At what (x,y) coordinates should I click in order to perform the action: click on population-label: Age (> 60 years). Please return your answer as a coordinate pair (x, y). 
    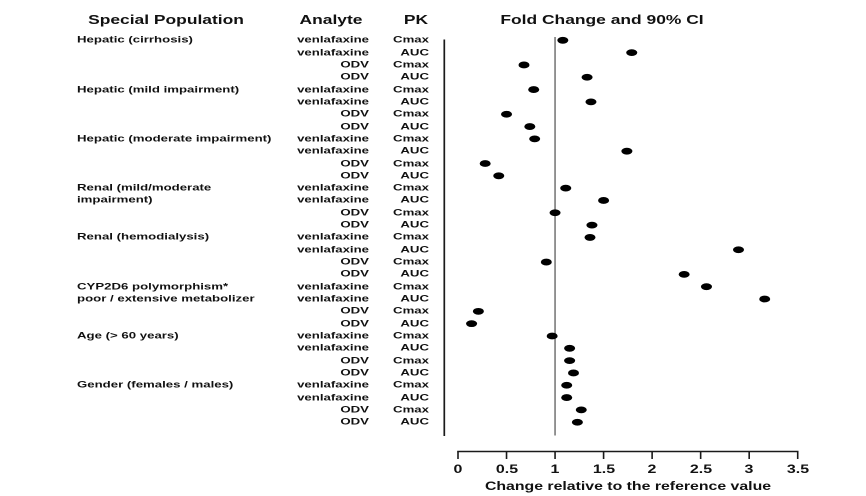
    Looking at the image, I should click on (128, 336).